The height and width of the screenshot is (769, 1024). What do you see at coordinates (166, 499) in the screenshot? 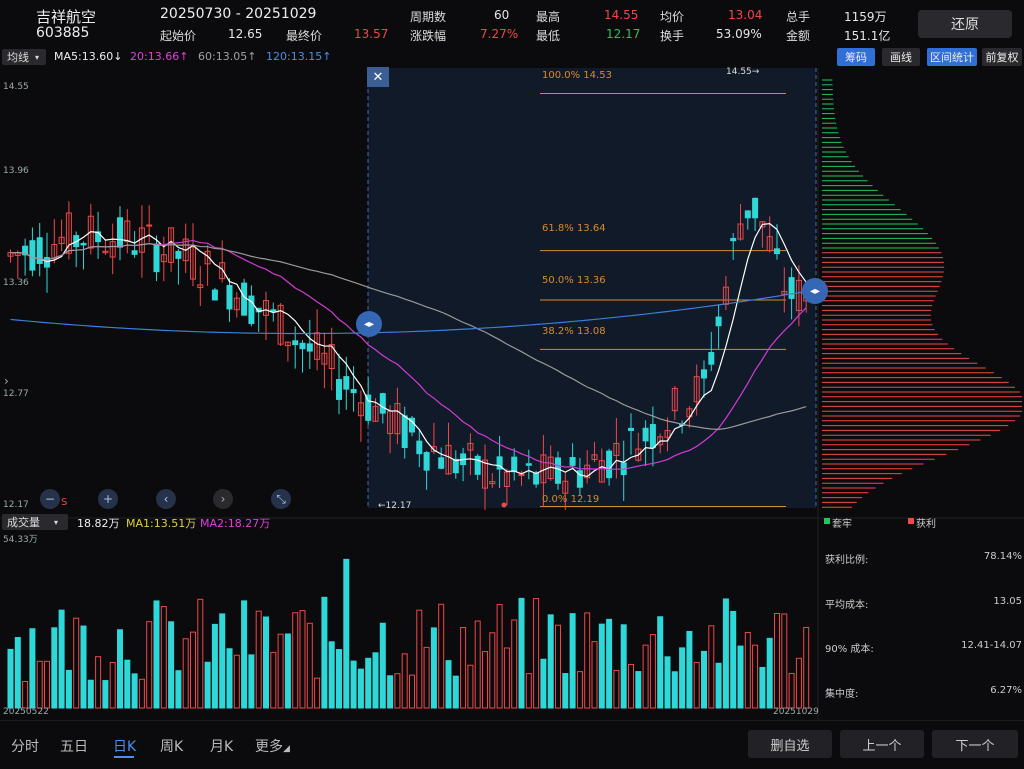
I see `pan-left-icon: ‹` at bounding box center [166, 499].